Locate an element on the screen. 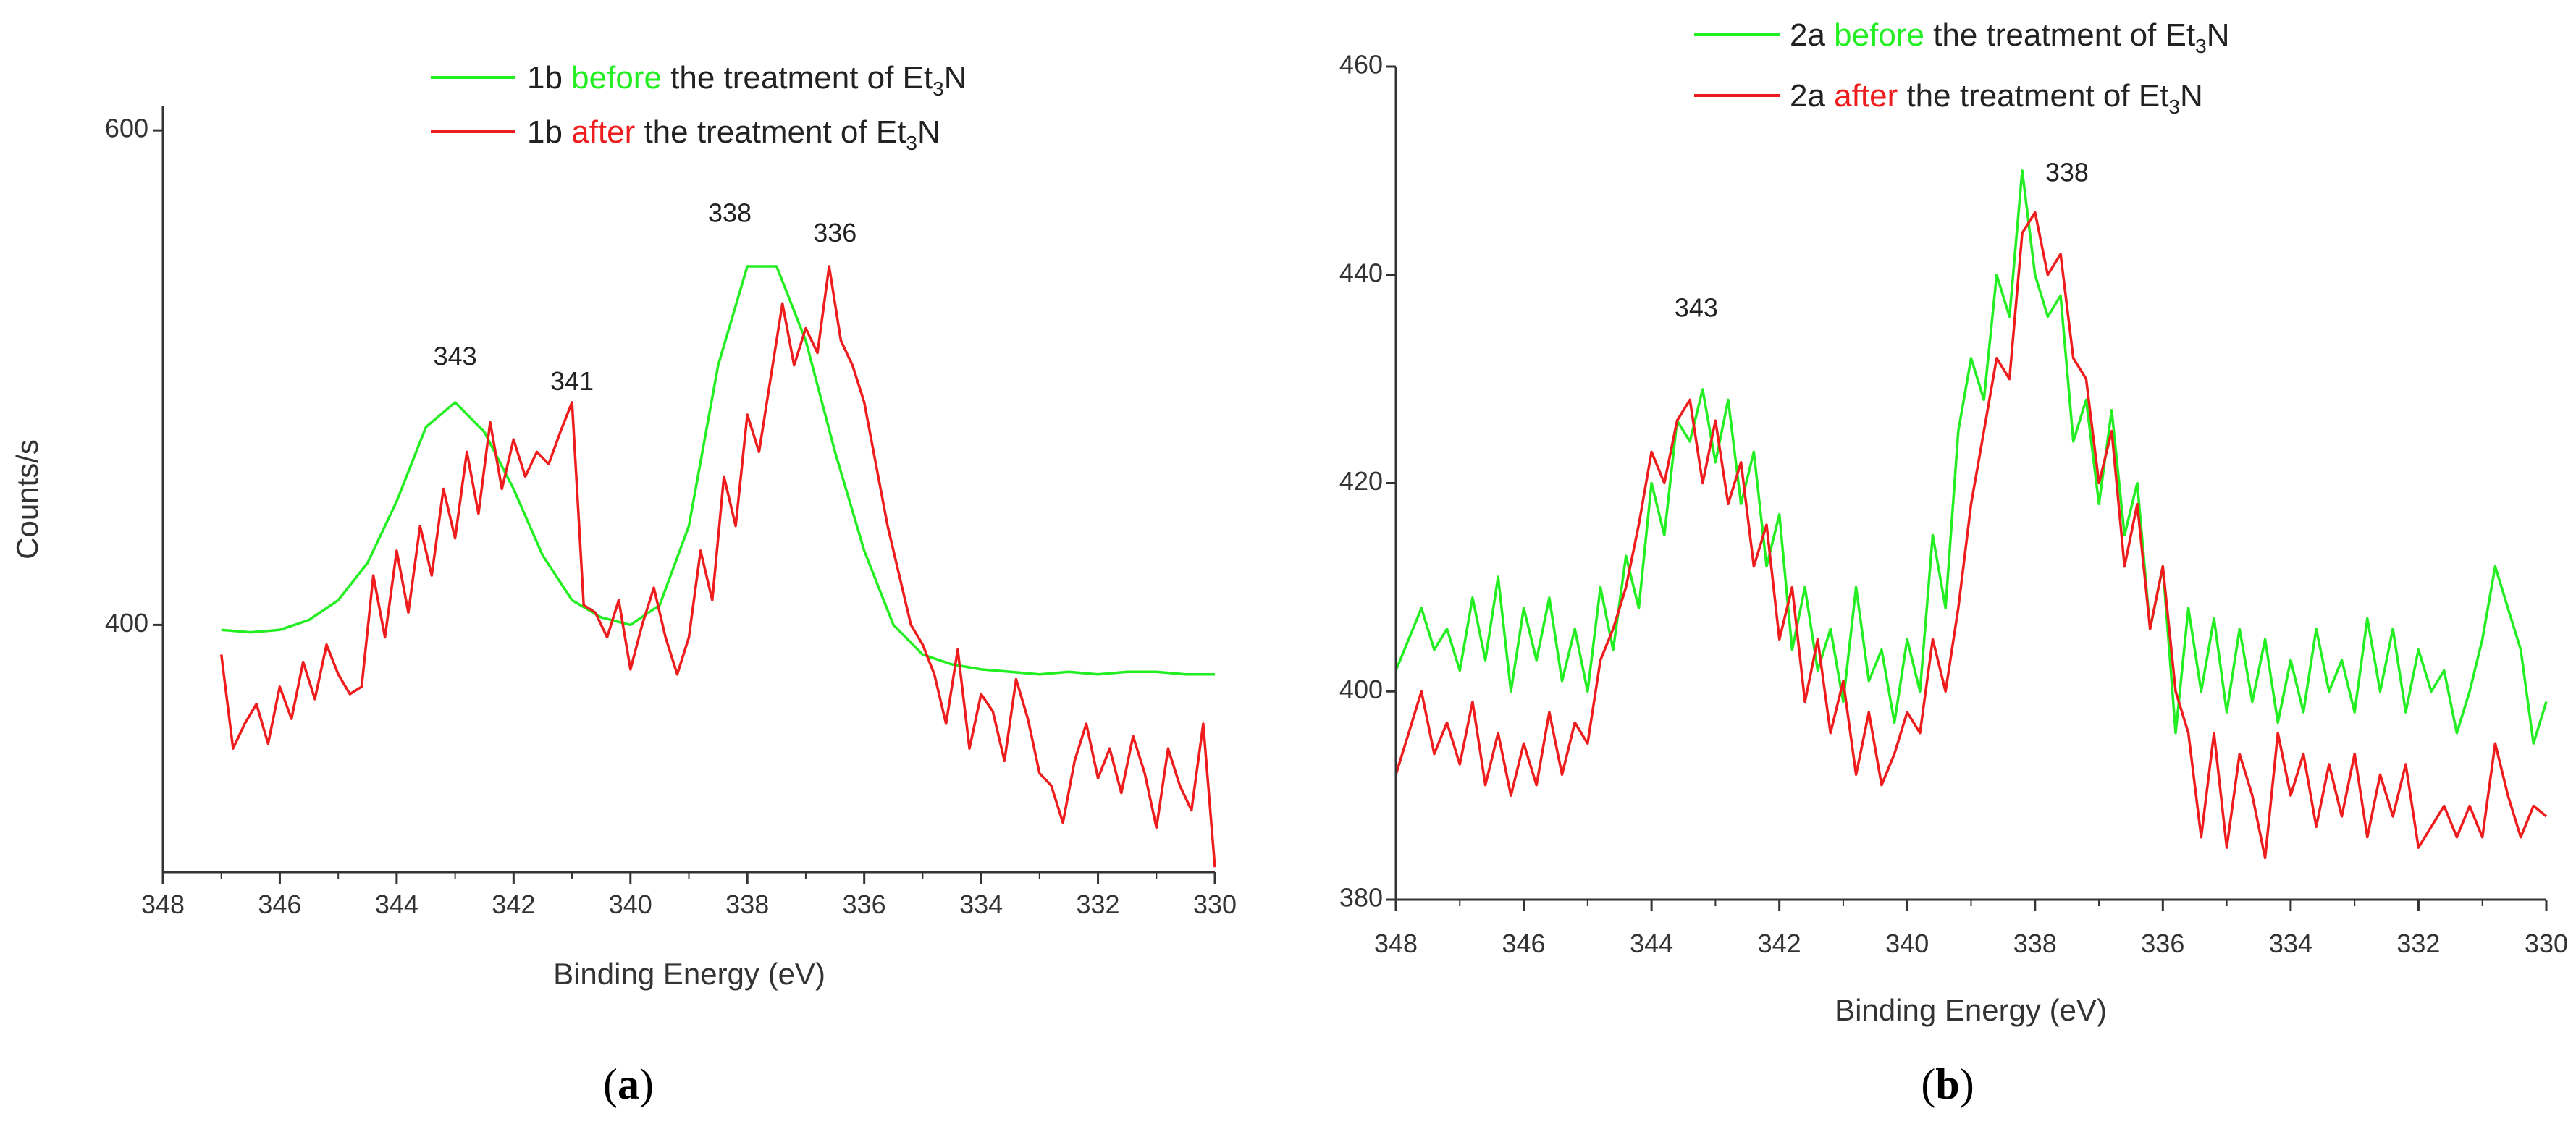 This screenshot has width=2576, height=1124. panel-a-x-tick-label: 348 is located at coordinates (163, 904).